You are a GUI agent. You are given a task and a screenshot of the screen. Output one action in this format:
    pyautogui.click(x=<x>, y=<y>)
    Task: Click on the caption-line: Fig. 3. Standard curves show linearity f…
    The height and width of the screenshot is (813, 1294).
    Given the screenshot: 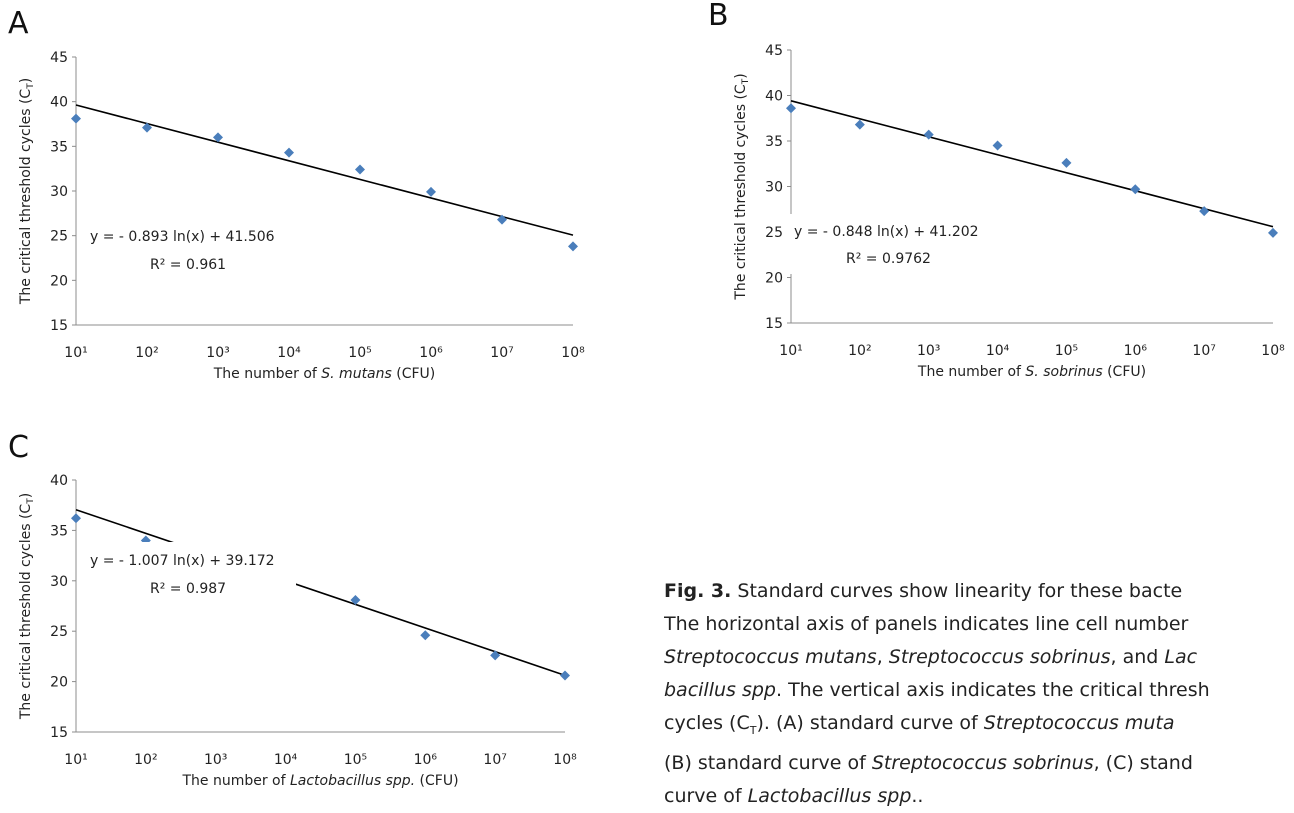 What is the action you would take?
    pyautogui.click(x=979, y=591)
    